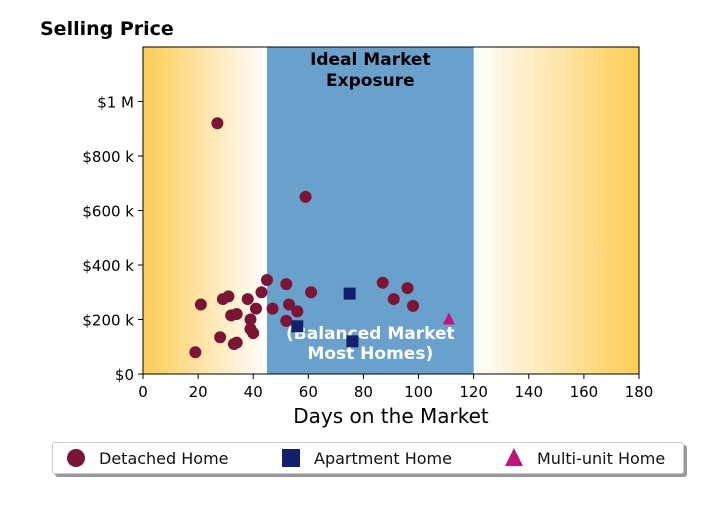 This screenshot has height=513, width=721. I want to click on chart-title: Selling Price, so click(107, 29).